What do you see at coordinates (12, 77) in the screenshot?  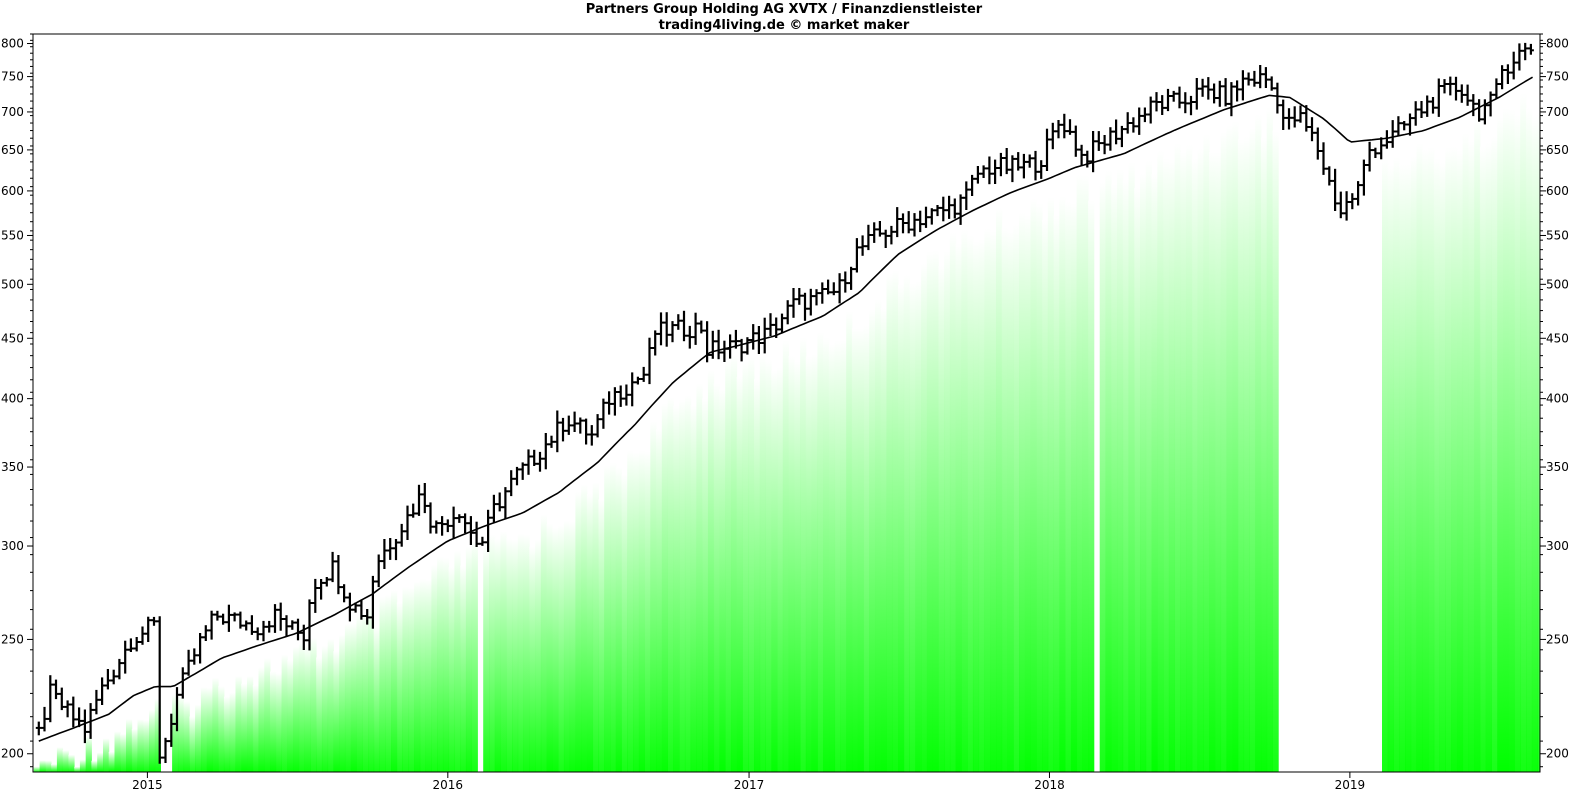 I see `y-tick-label-left: 750` at bounding box center [12, 77].